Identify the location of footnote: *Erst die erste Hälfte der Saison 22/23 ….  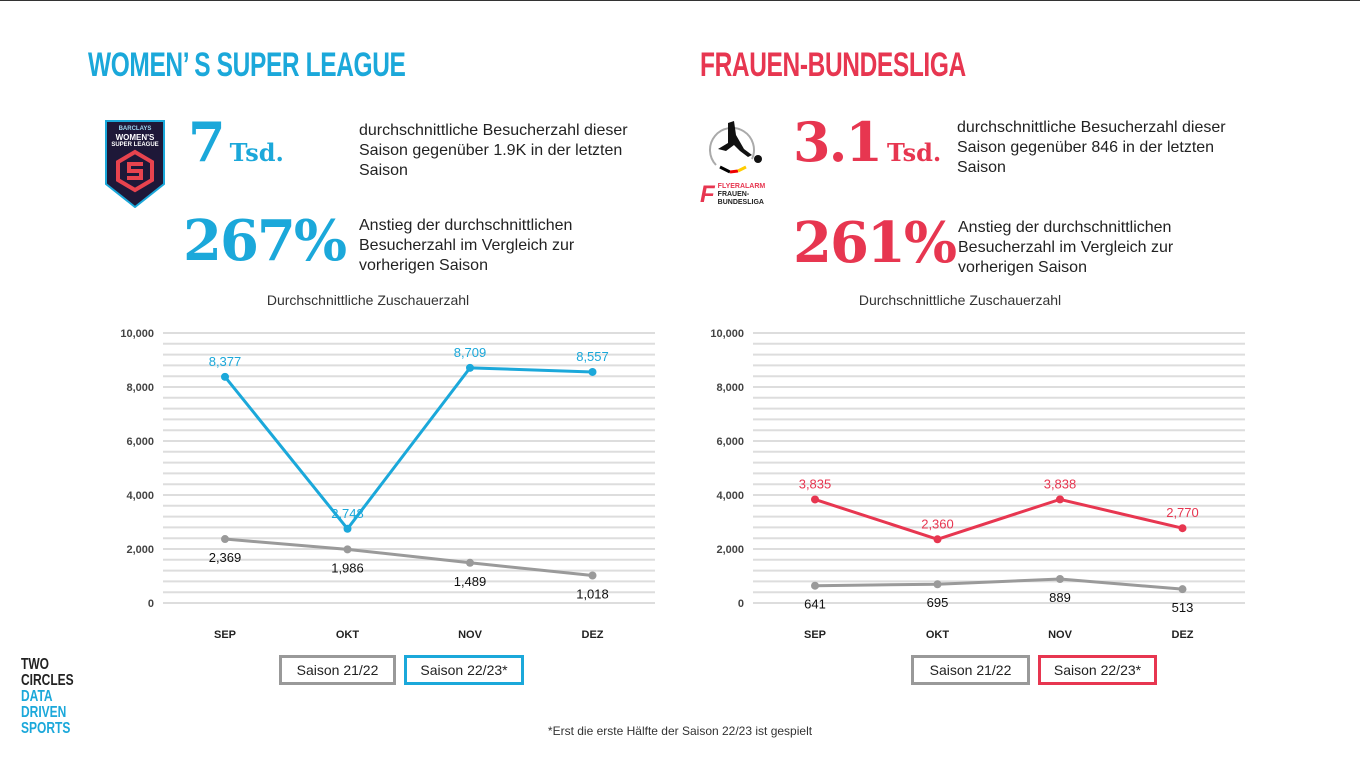
(680, 731).